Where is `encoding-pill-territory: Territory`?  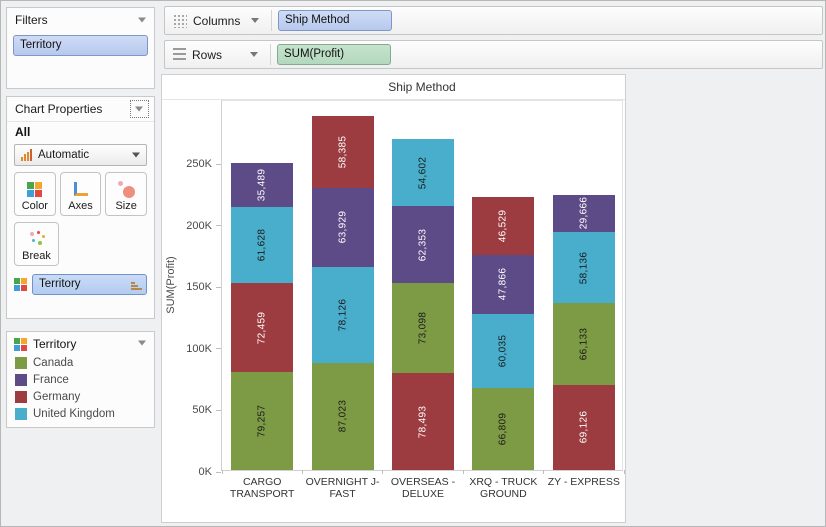 encoding-pill-territory: Territory is located at coordinates (89, 284).